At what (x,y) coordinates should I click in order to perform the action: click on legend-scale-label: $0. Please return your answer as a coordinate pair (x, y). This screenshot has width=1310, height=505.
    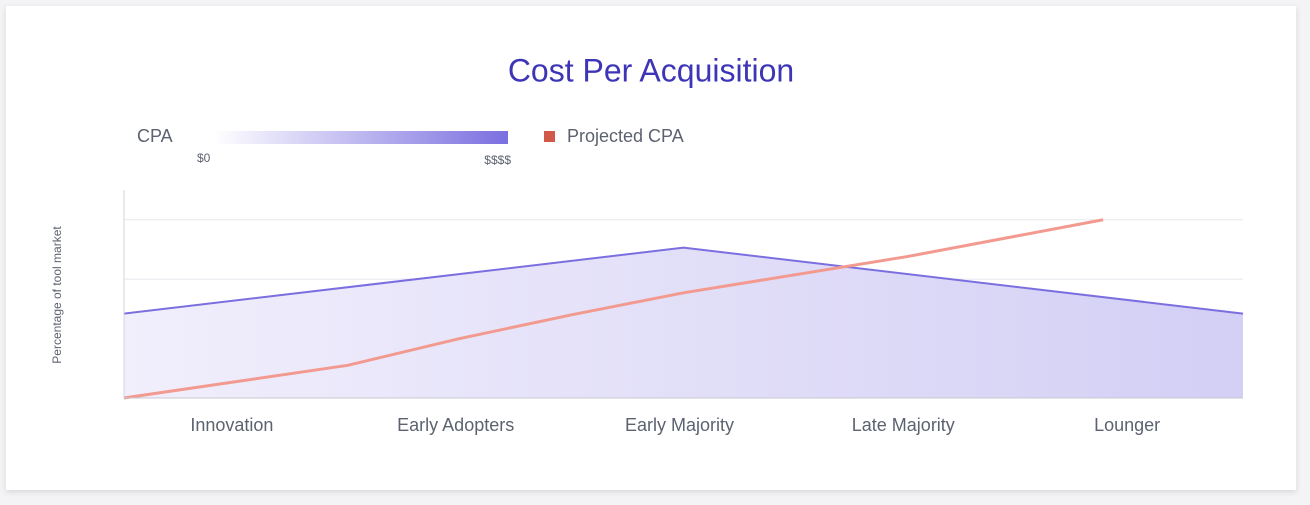
    Looking at the image, I should click on (204, 158).